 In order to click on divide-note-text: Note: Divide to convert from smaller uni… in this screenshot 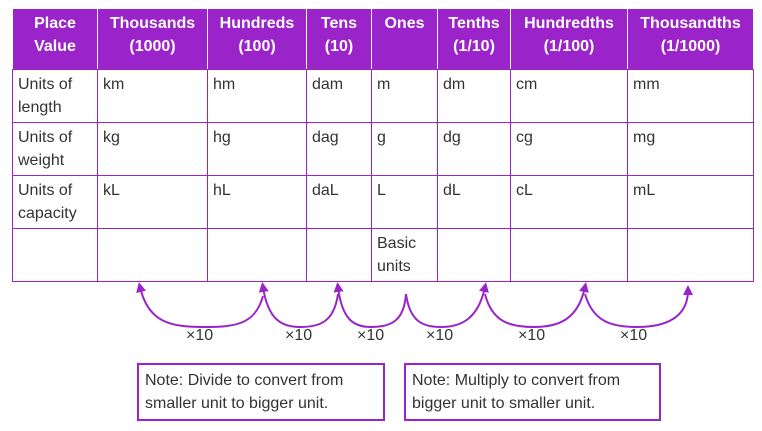, I will do `click(244, 392)`.